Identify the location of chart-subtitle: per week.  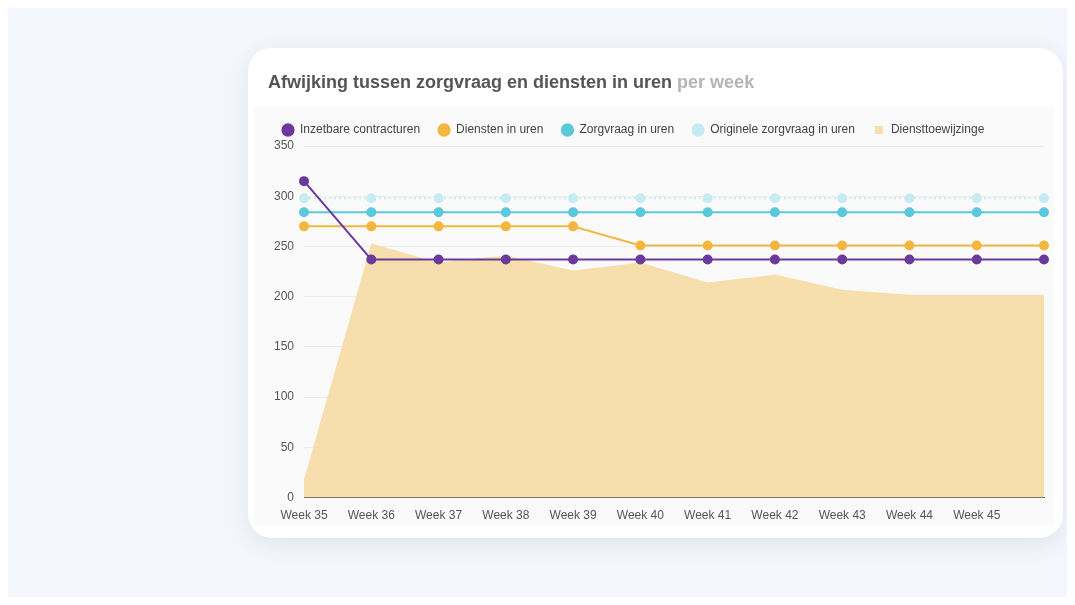
(716, 82).